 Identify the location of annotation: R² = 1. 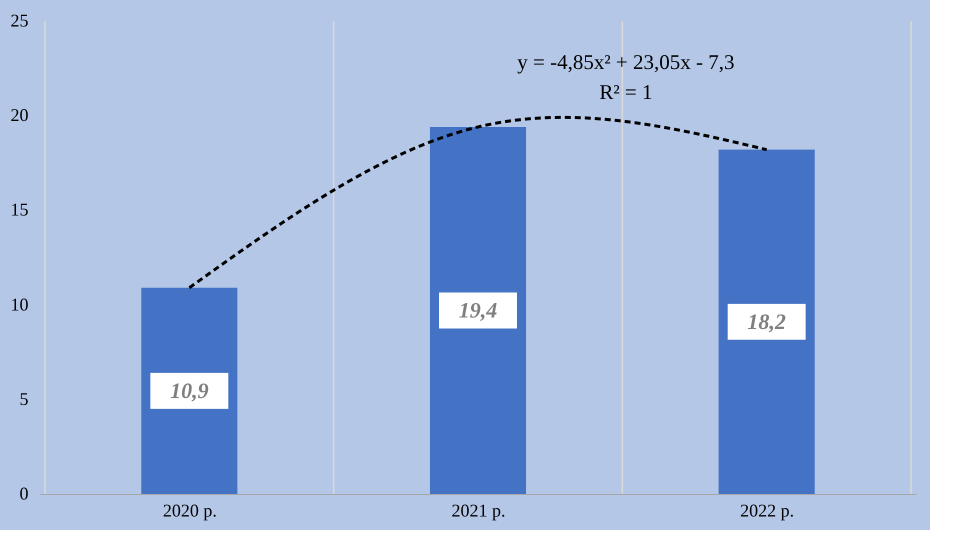
(625, 92).